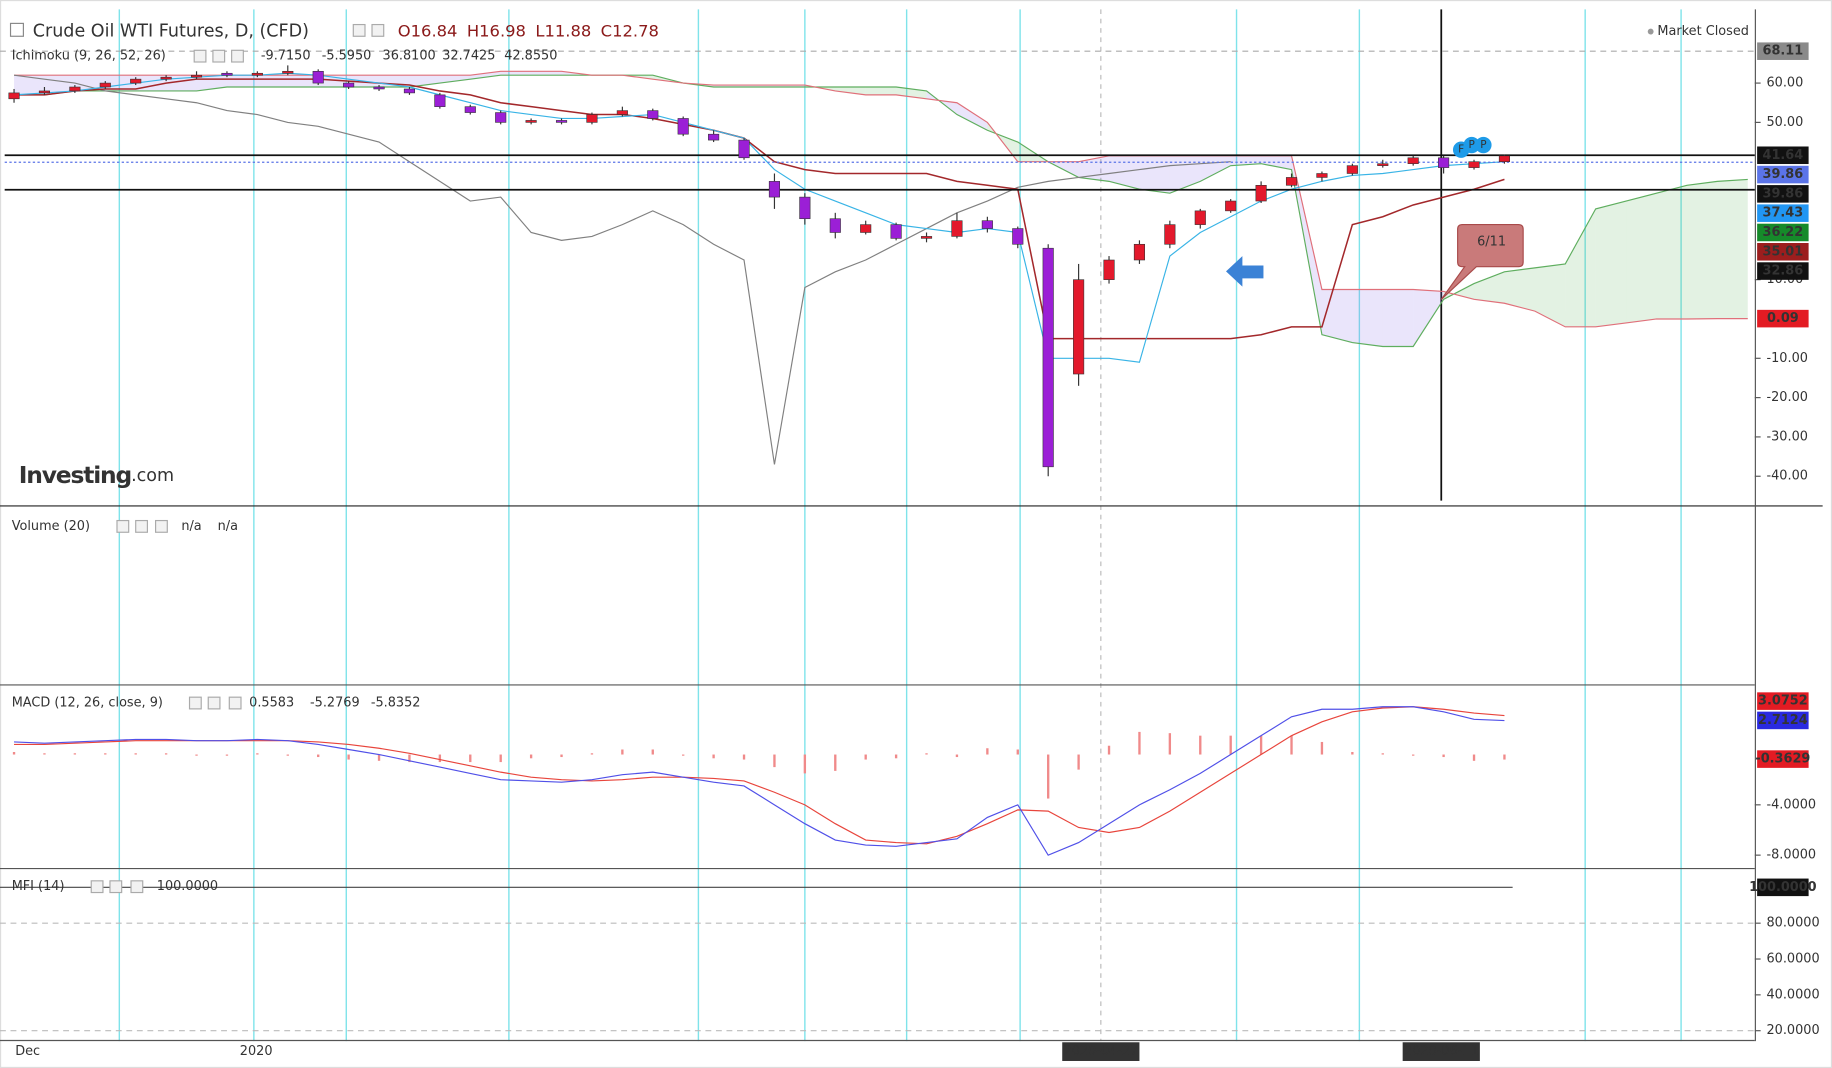  What do you see at coordinates (1791, 804) in the screenshot?
I see `y-tick-label: -4.0000` at bounding box center [1791, 804].